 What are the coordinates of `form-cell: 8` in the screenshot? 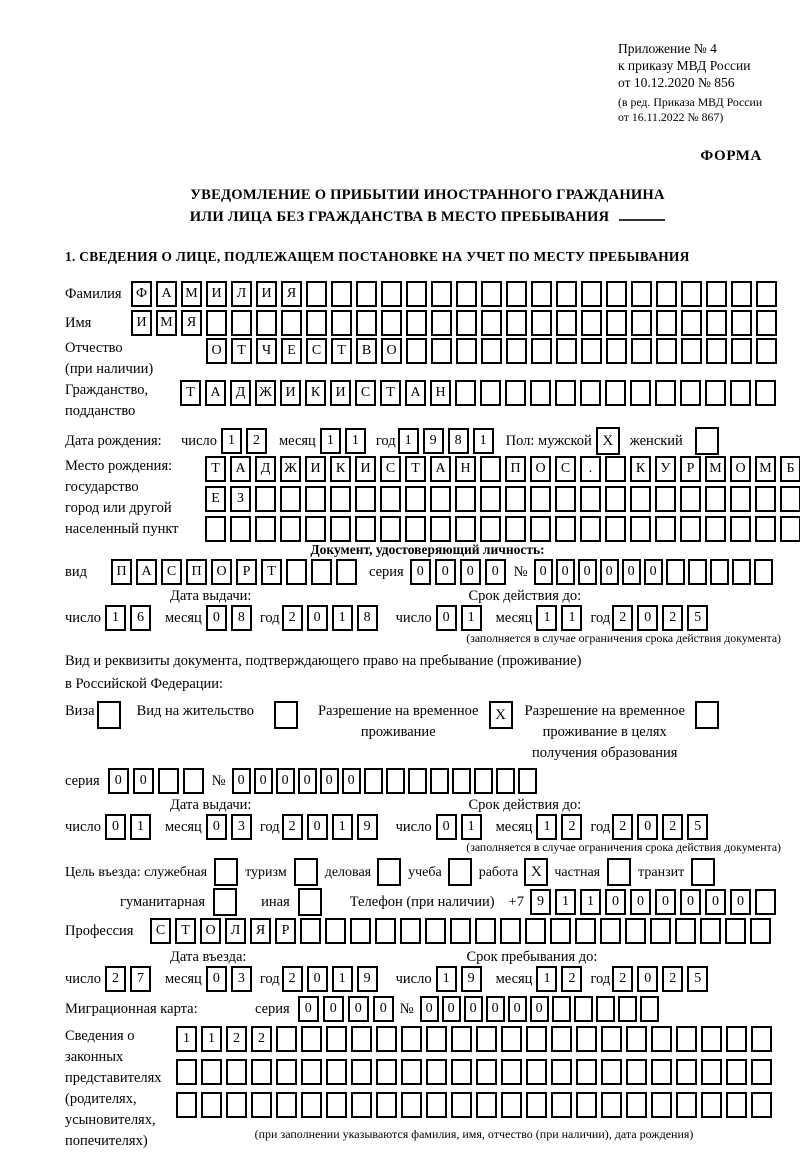 It's located at (241, 618).